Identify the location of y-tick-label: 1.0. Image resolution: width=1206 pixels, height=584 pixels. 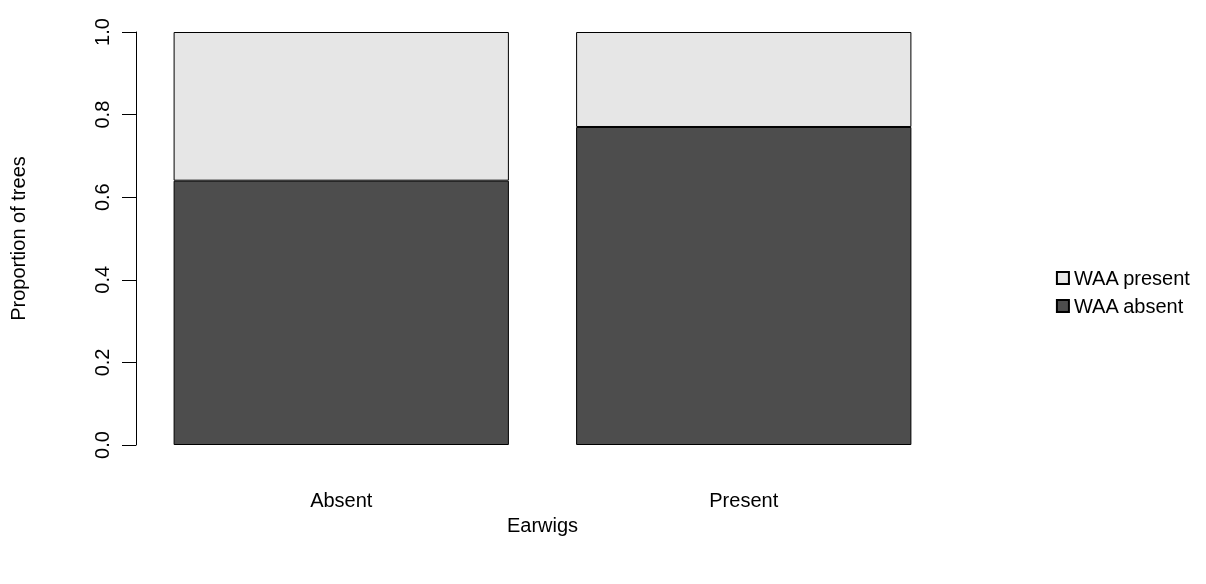
(102, 32).